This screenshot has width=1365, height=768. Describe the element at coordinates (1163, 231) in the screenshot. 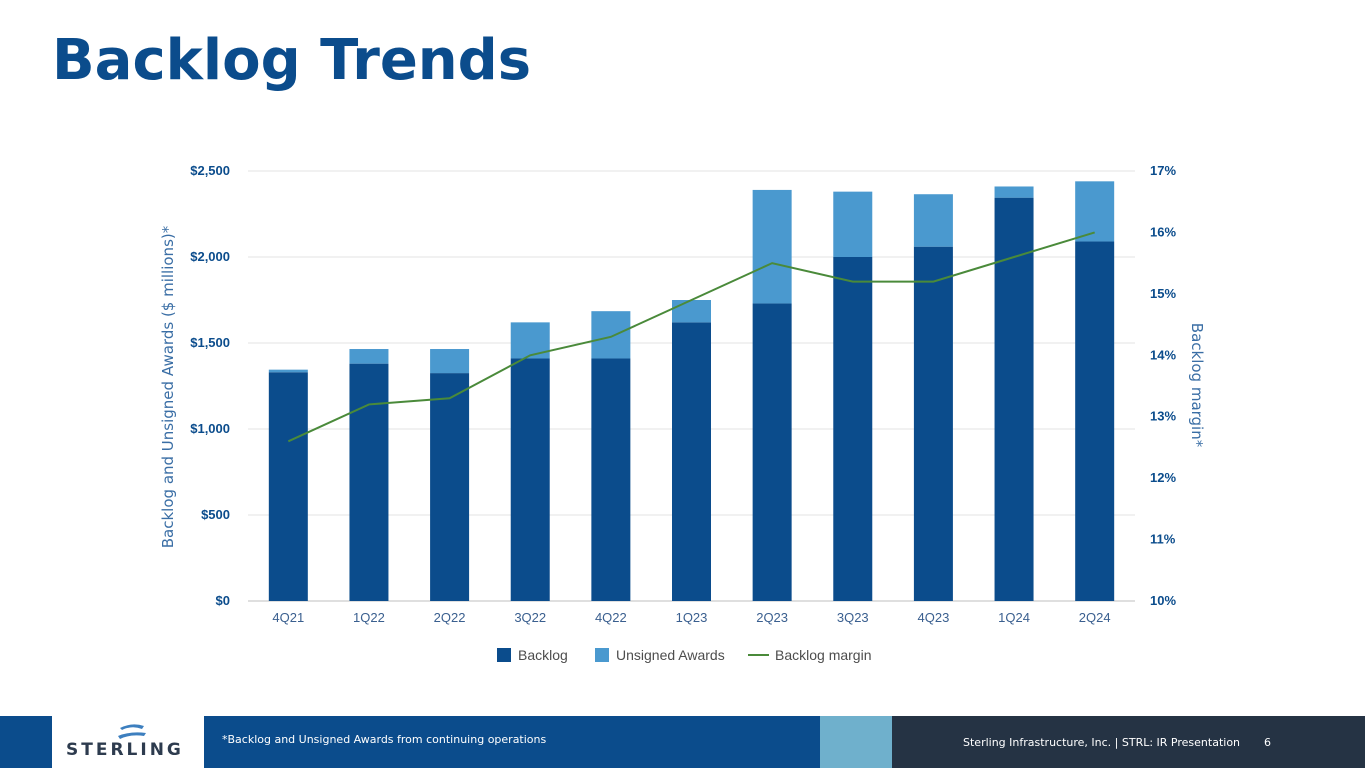

I see `y-right-tick-label: 16%` at that location.